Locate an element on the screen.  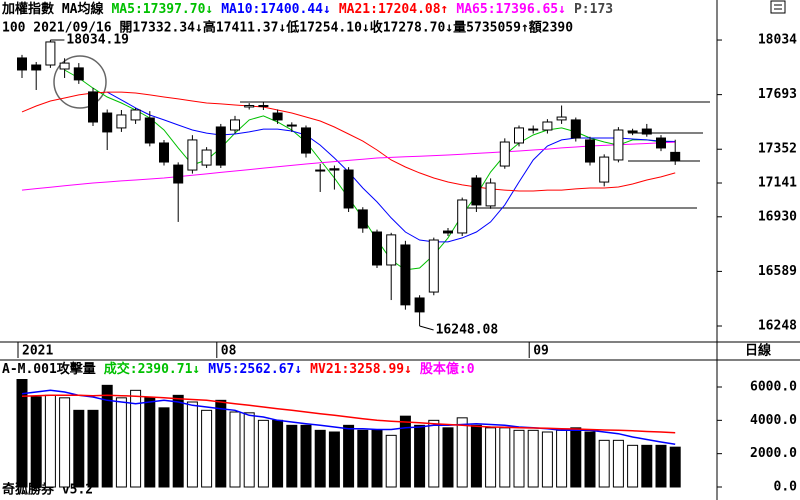
y-tick-label: 2000.0 is located at coordinates (773, 453).